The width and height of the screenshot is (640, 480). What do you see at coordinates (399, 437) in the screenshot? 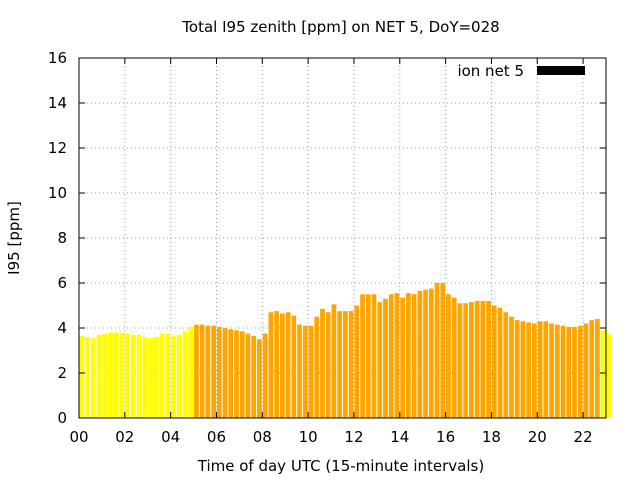
I see `x-tick-label: 14` at bounding box center [399, 437].